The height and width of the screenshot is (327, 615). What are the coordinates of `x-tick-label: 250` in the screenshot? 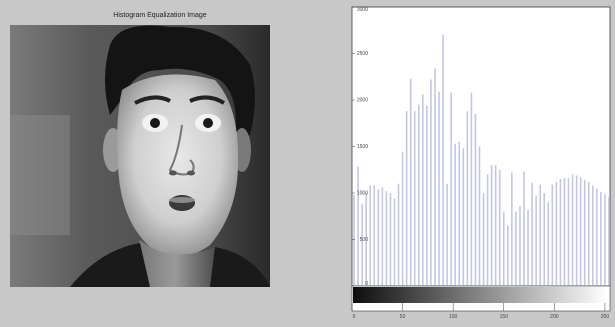 It's located at (605, 317).